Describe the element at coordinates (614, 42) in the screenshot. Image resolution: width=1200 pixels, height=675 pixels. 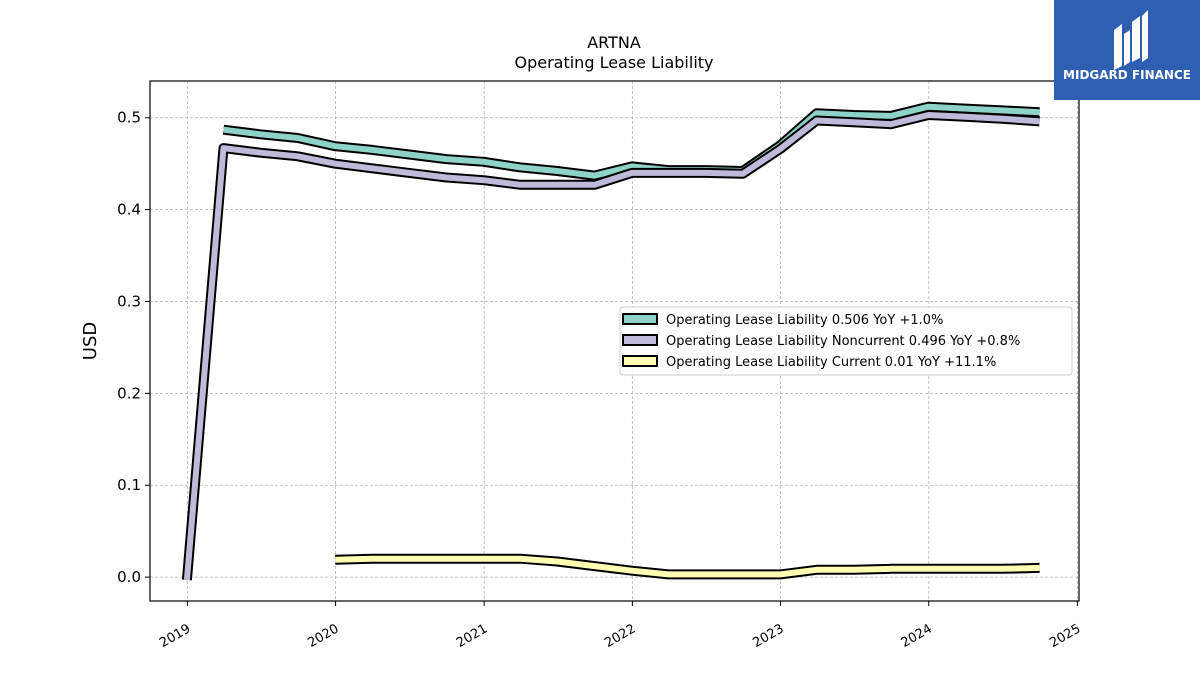
I see `chart-title: ARTNA` at that location.